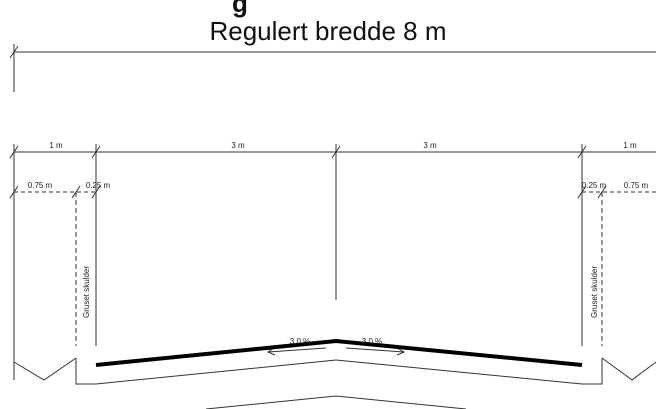  Describe the element at coordinates (375, 350) in the screenshot. I see `slope-arrow-right` at that location.